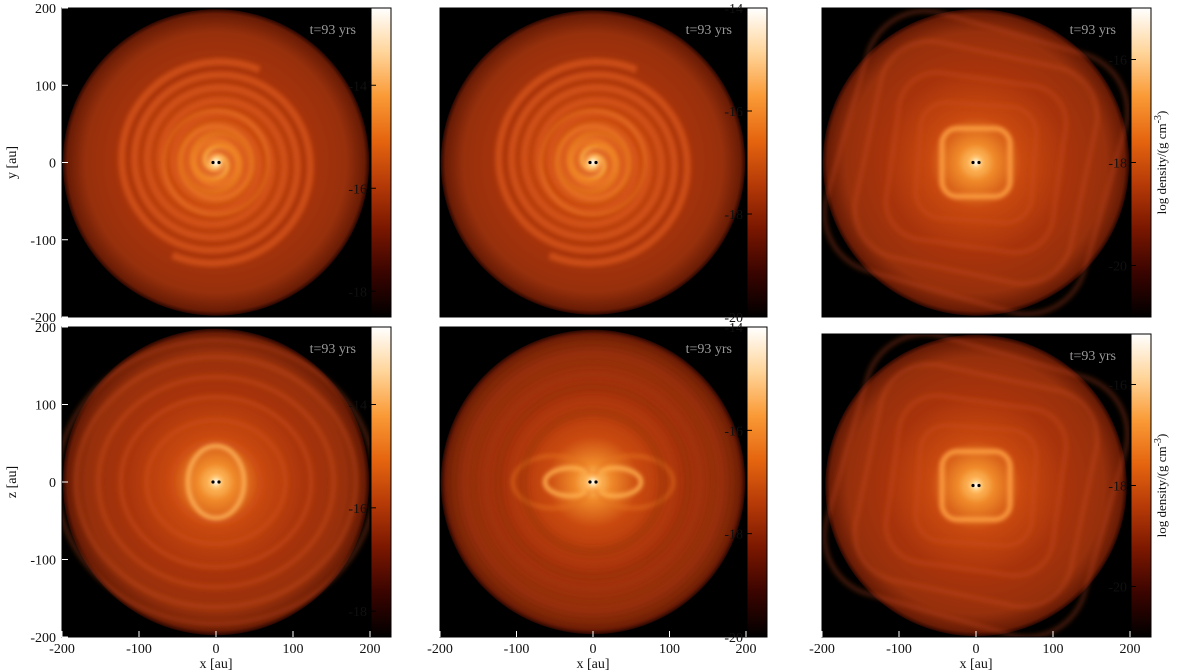 This screenshot has height=672, width=1200. What do you see at coordinates (12, 482) in the screenshot?
I see `y-axis-label: z [au]` at bounding box center [12, 482].